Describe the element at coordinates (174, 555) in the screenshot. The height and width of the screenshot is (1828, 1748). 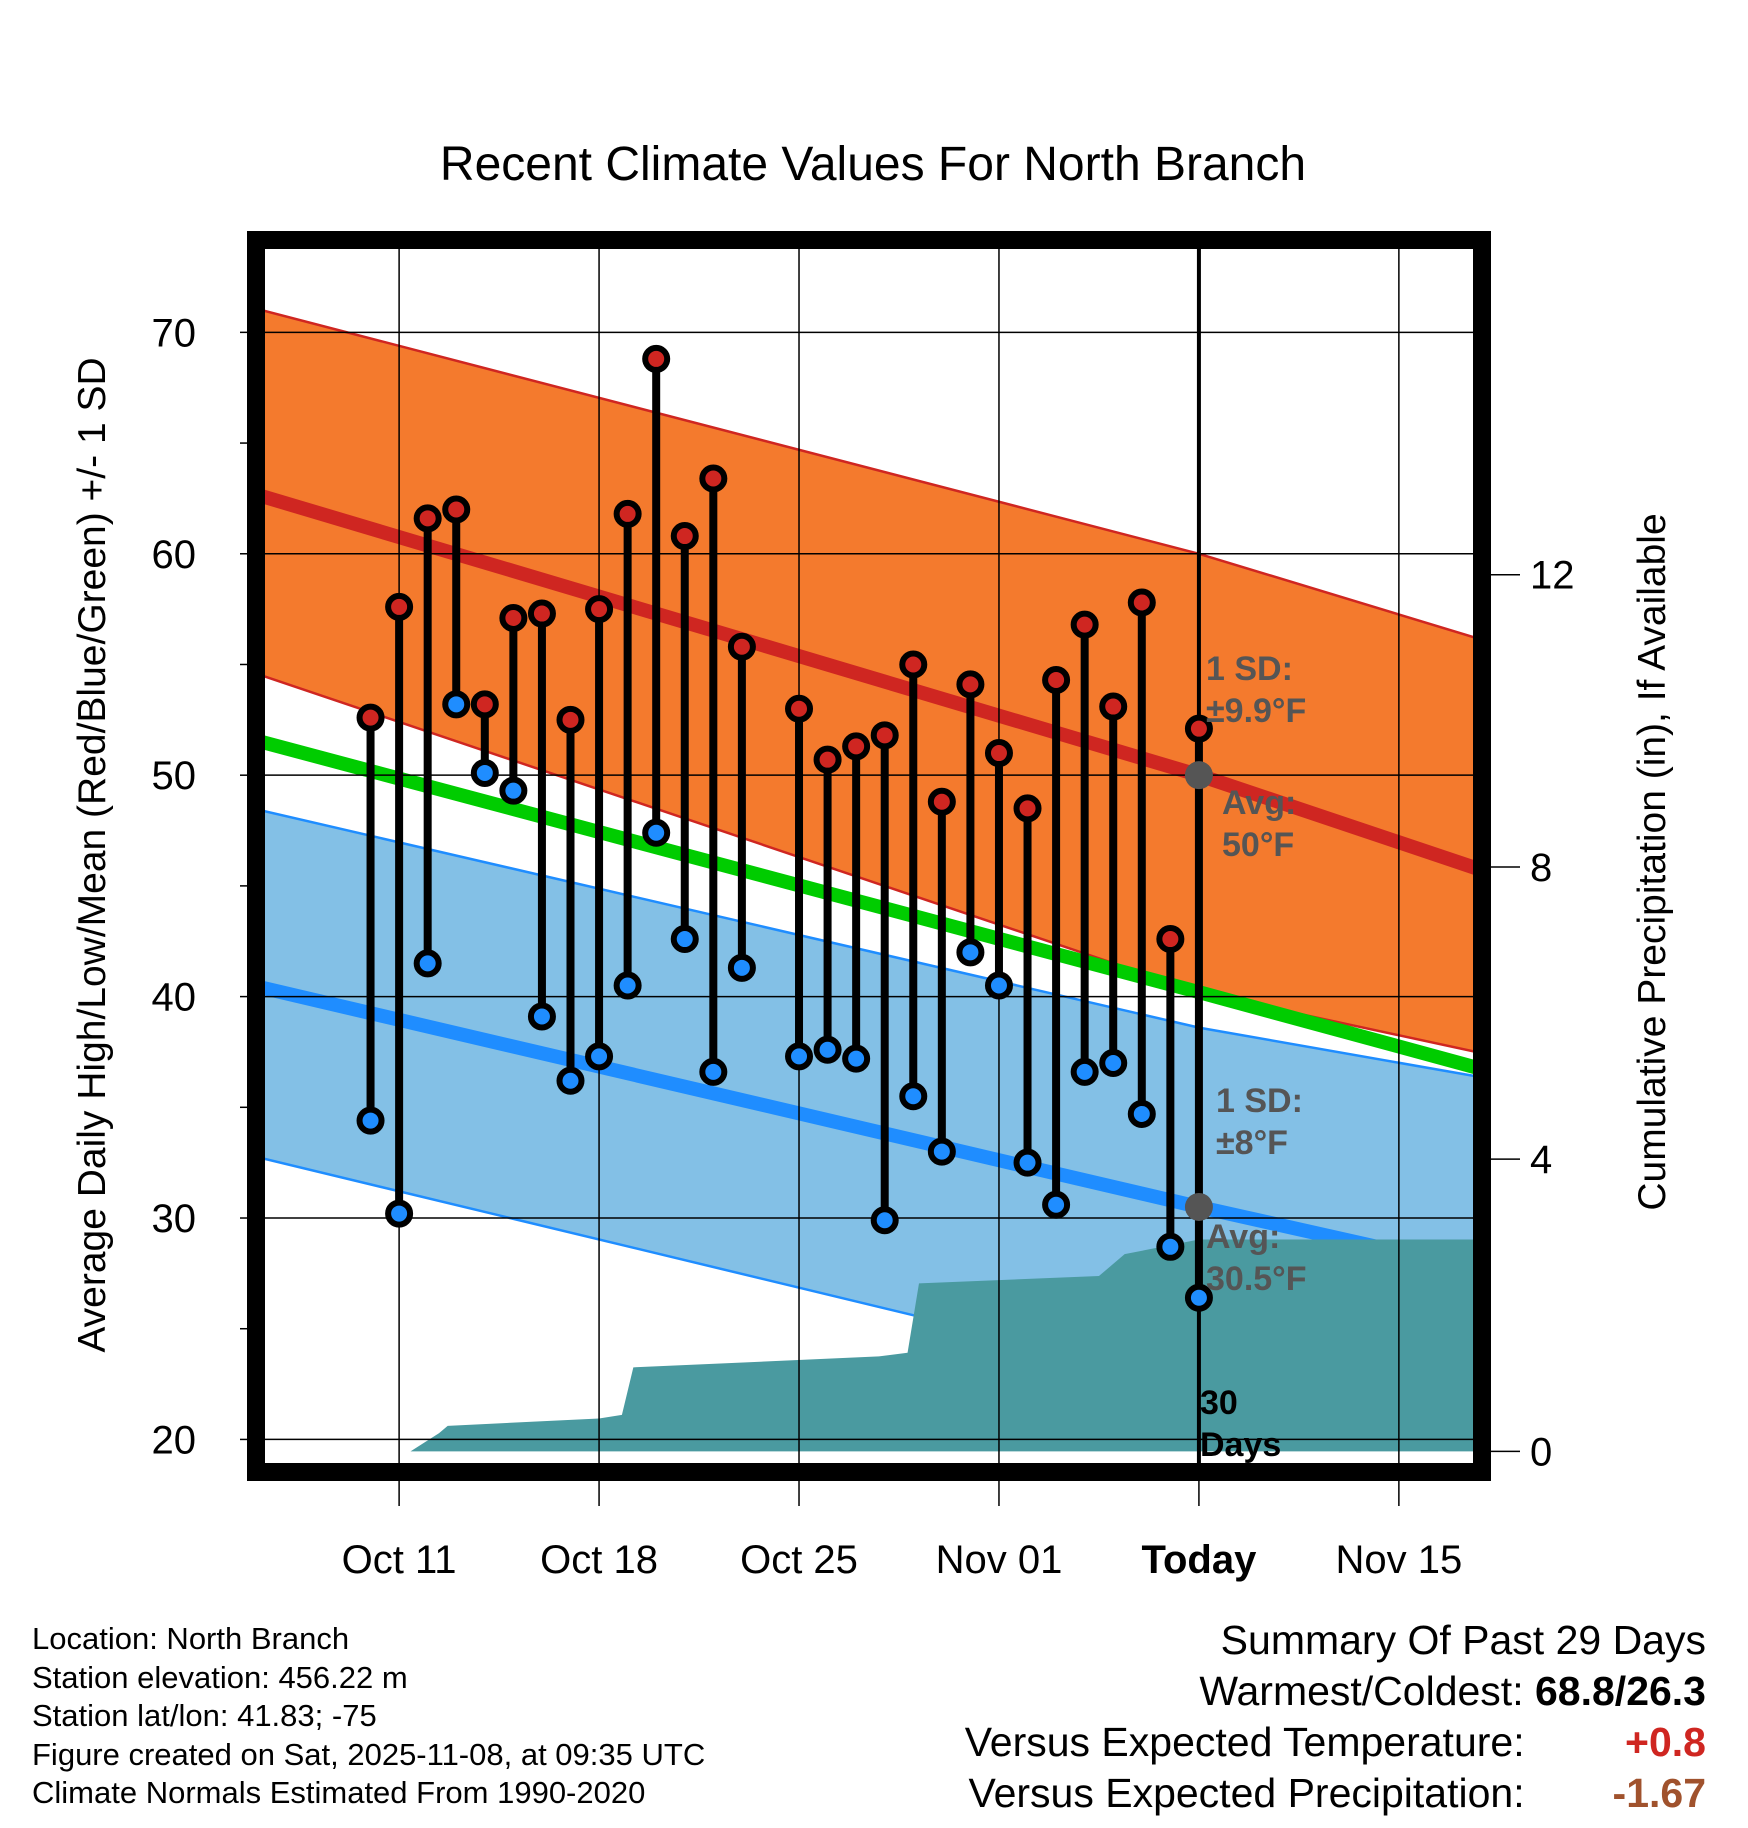
I see `y-tick-label-left: 60` at that location.